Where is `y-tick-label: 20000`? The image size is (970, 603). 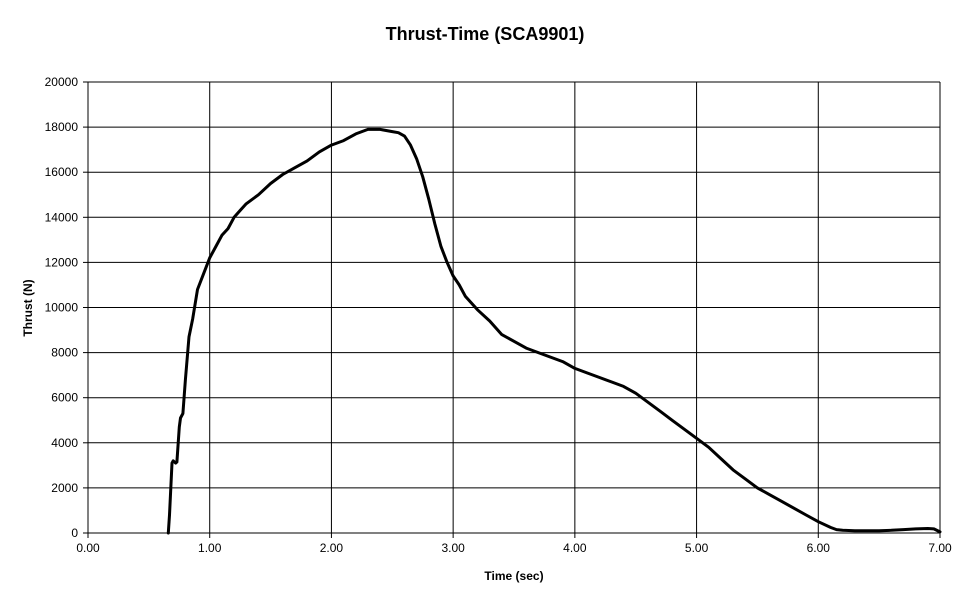
y-tick-label: 20000 is located at coordinates (62, 82).